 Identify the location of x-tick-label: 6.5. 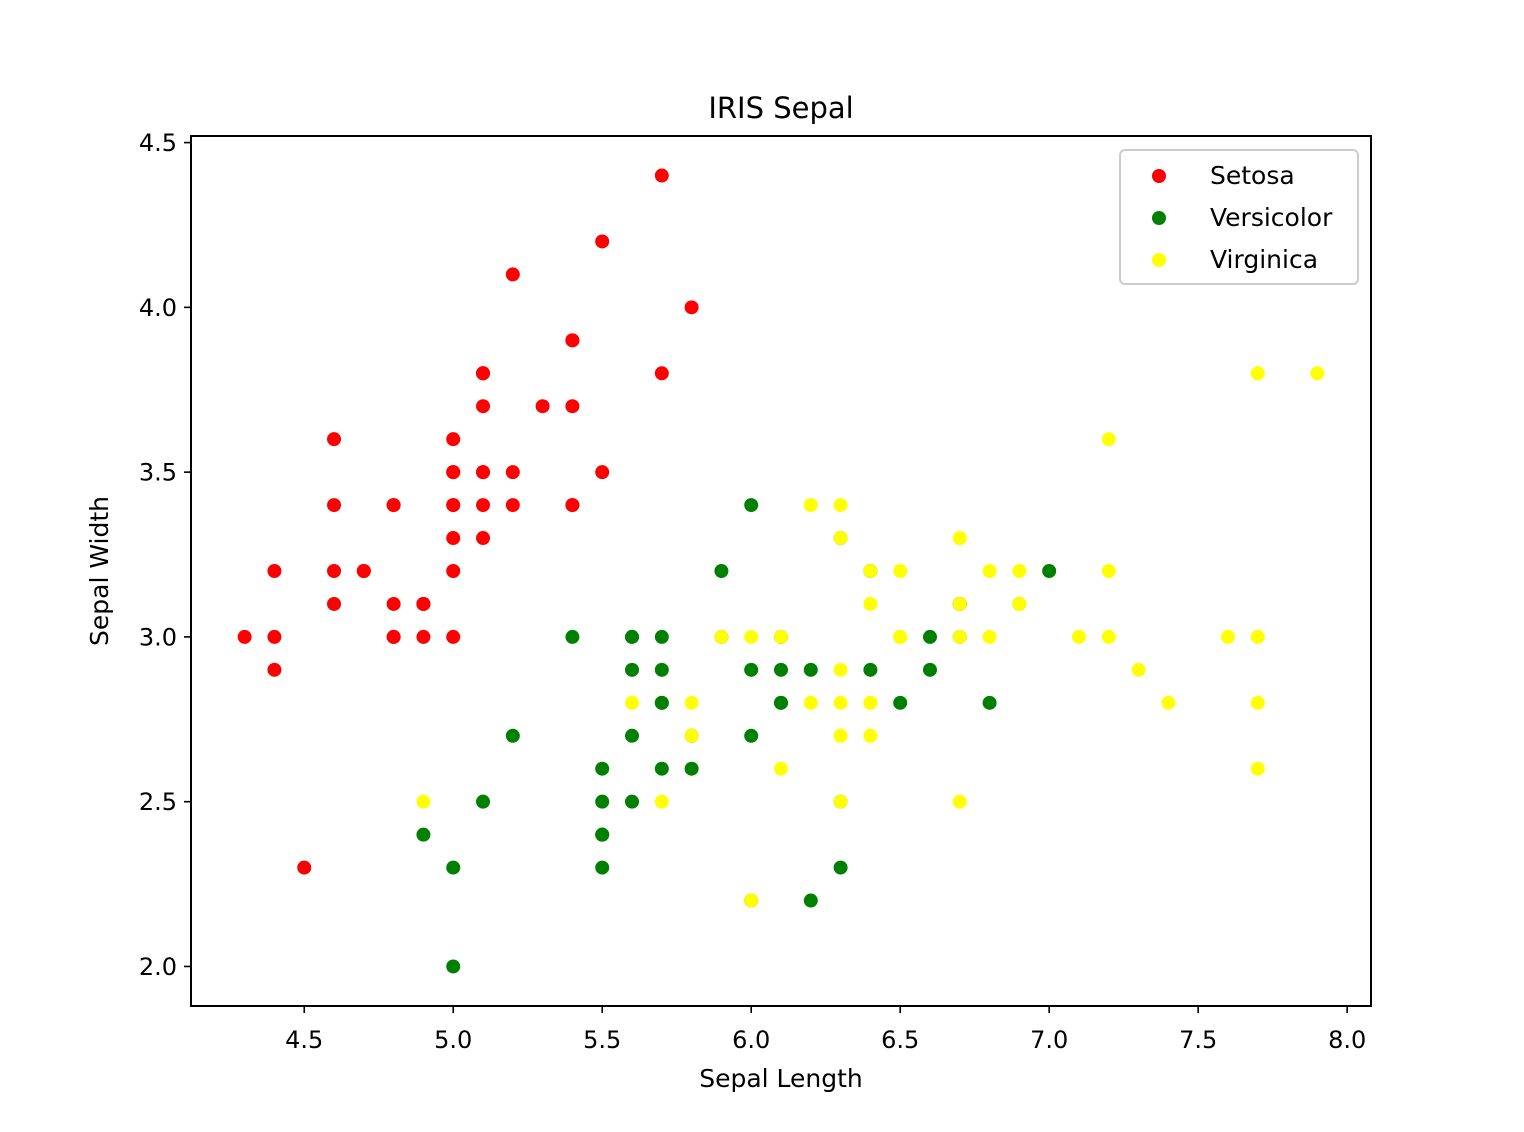
(900, 1040).